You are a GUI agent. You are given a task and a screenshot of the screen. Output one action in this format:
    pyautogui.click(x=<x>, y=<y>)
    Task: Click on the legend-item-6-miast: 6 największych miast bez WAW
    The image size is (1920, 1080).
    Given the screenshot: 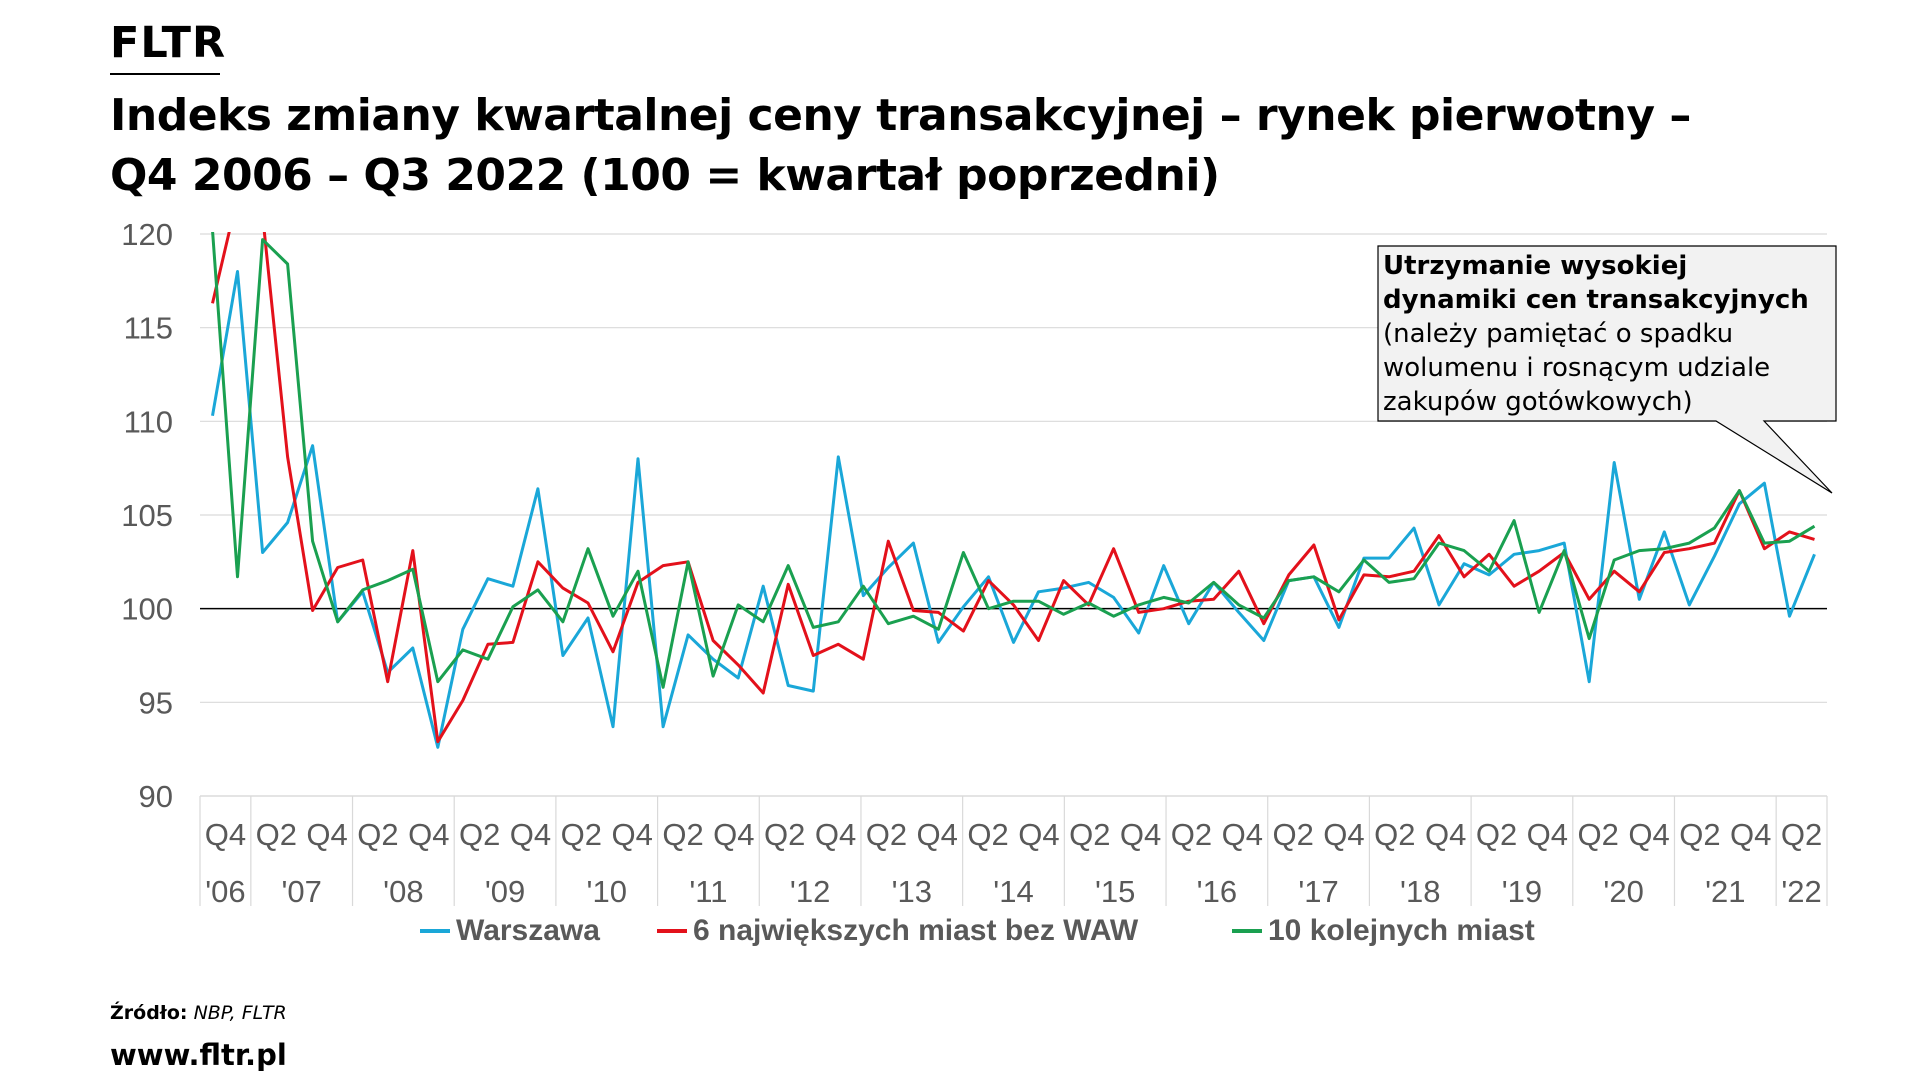 What is the action you would take?
    pyautogui.click(x=897, y=931)
    